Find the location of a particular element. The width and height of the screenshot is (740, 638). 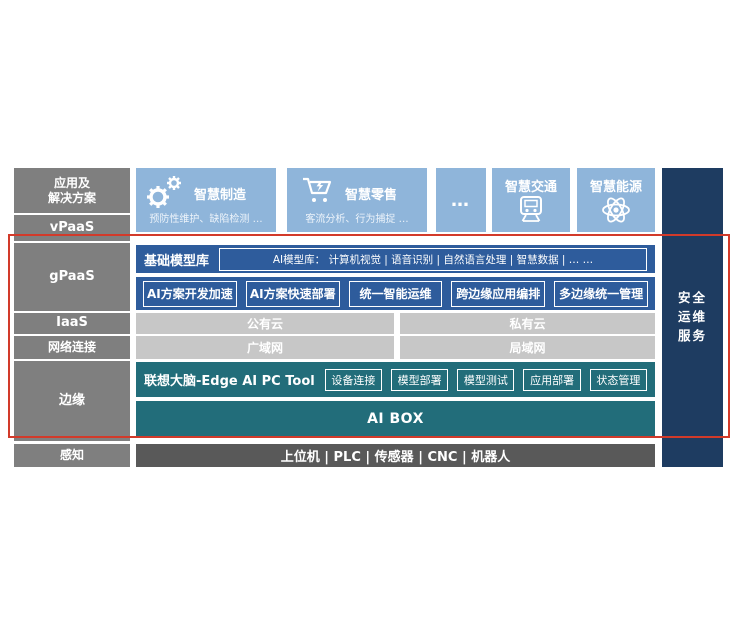

btn-device-connect: 设备连接 is located at coordinates (353, 379).